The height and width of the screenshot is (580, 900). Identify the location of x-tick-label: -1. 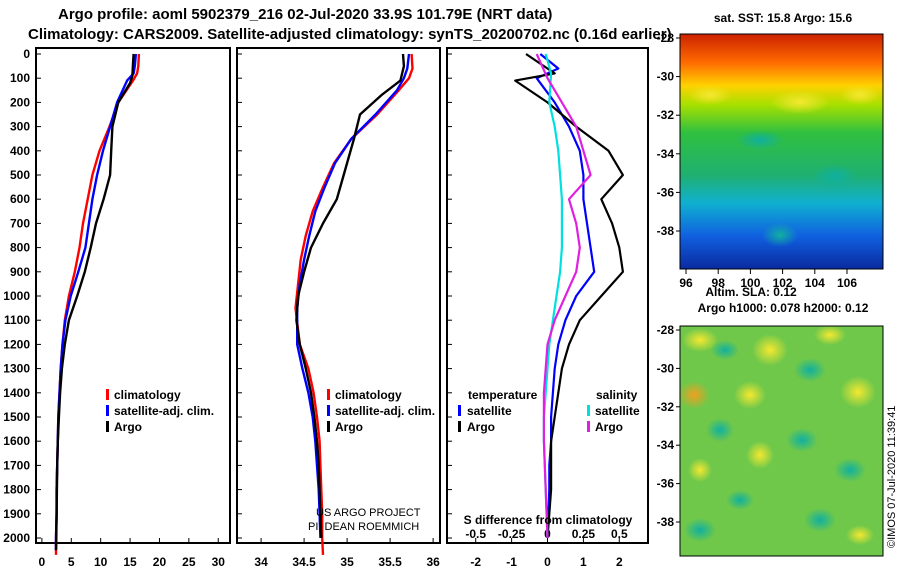
(511, 562).